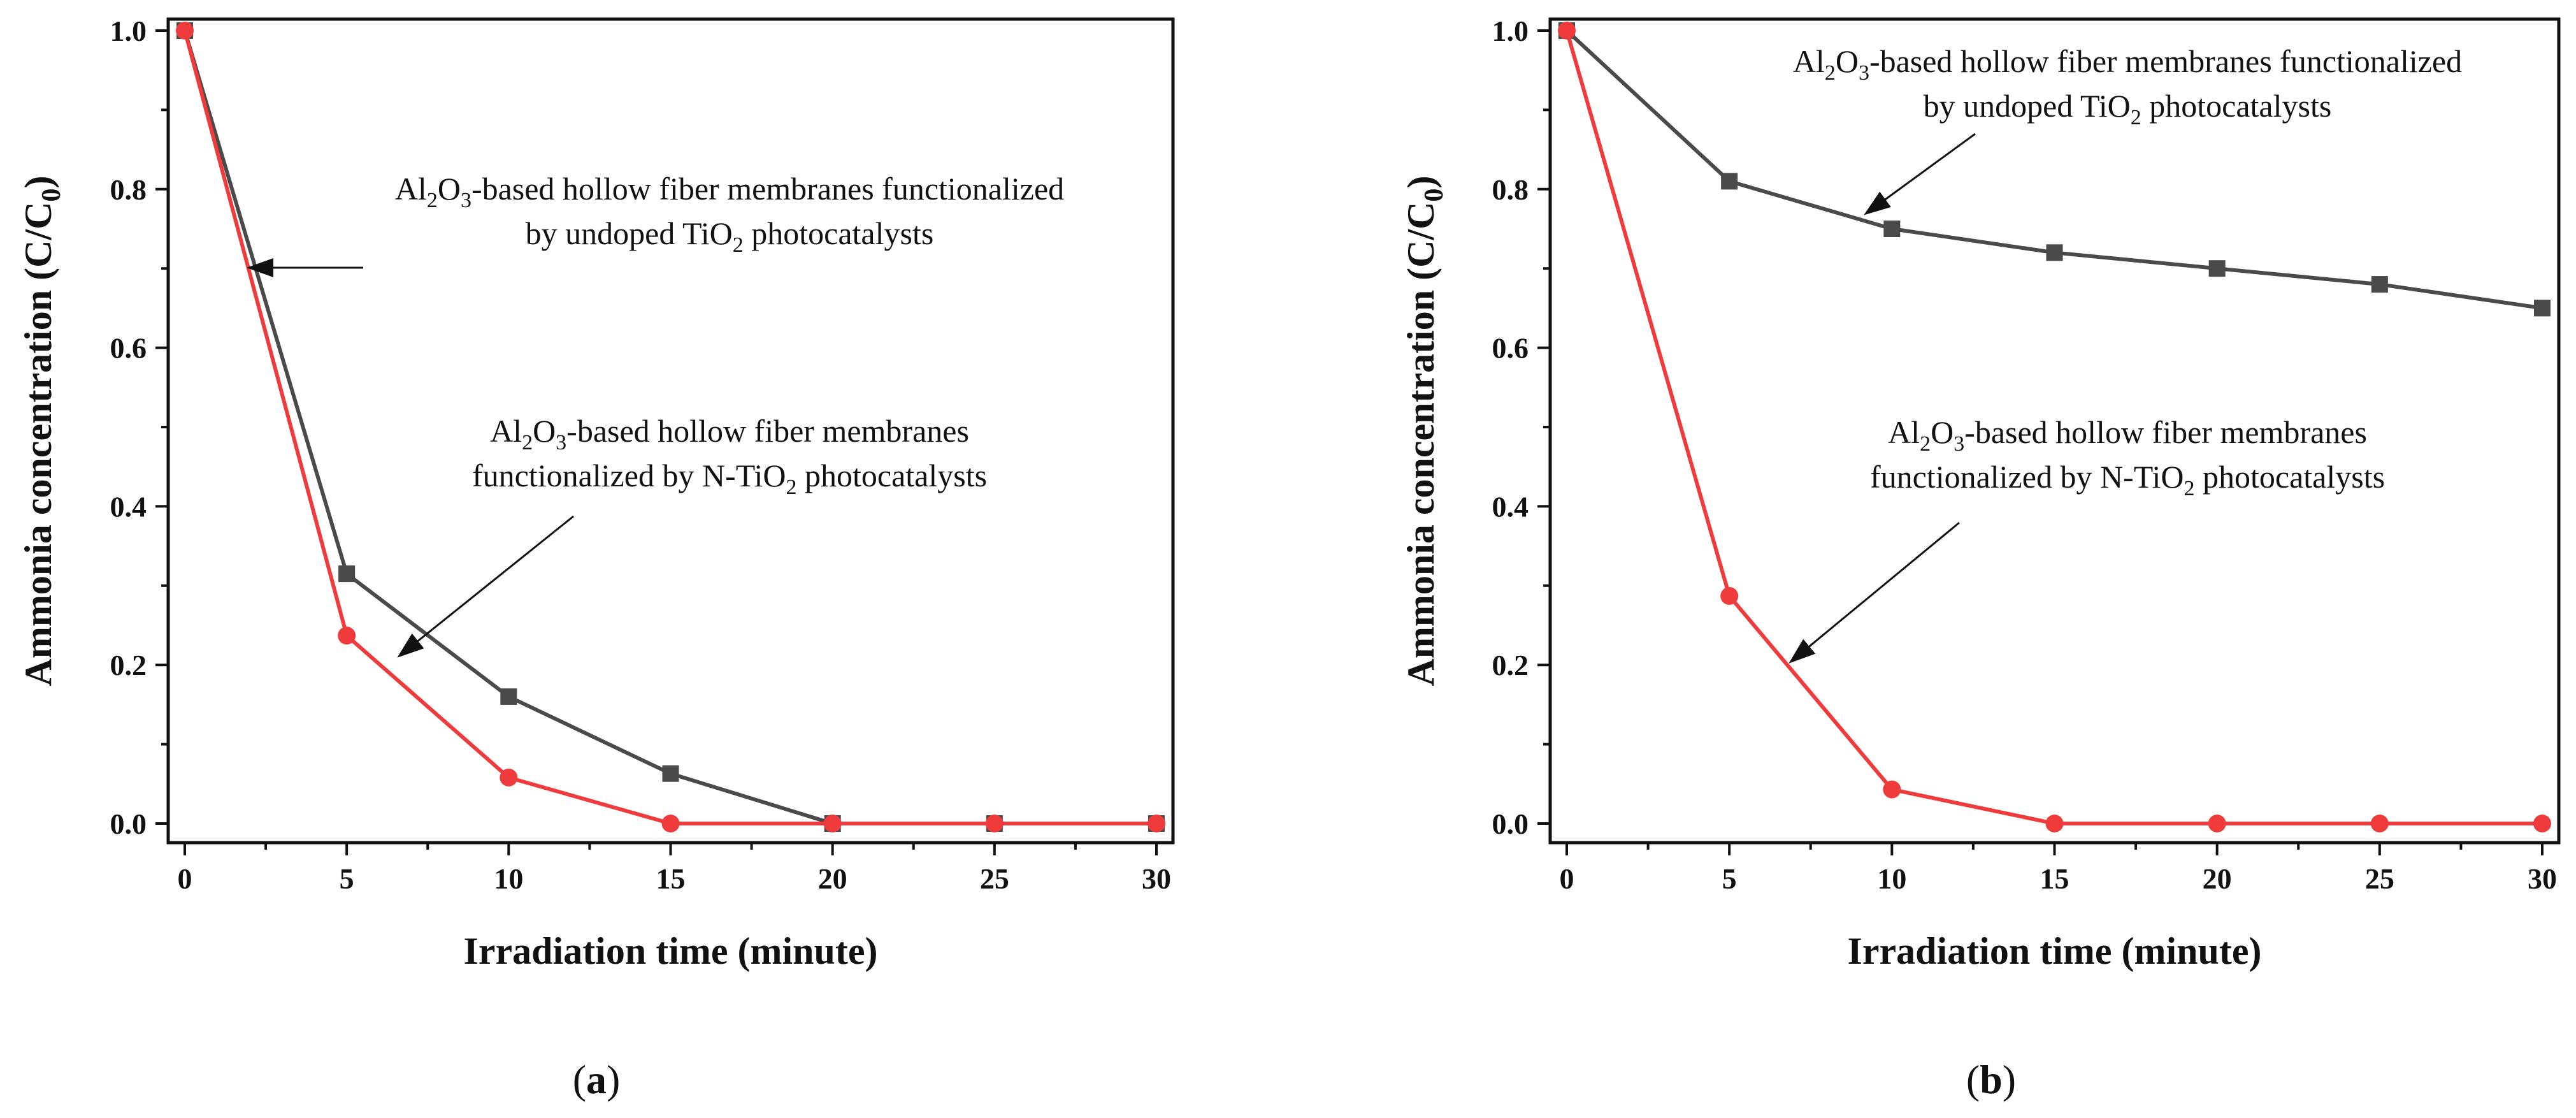 This screenshot has height=1118, width=2576. What do you see at coordinates (1510, 824) in the screenshot?
I see `y-tick-label: 0.0` at bounding box center [1510, 824].